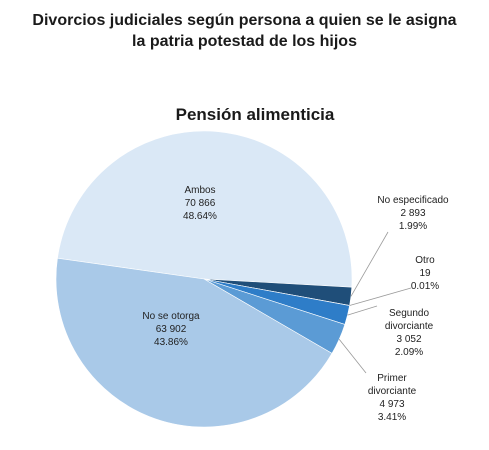  What do you see at coordinates (391, 404) in the screenshot?
I see `label-primer-divorciante-line-3: 4 973` at bounding box center [391, 404].